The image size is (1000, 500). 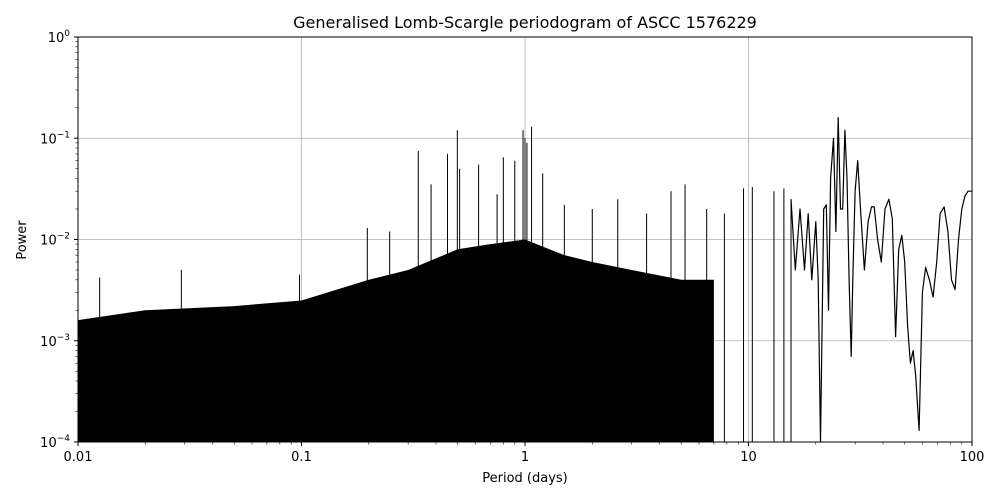 What do you see at coordinates (22, 240) in the screenshot?
I see `y-axis-label: Power` at bounding box center [22, 240].